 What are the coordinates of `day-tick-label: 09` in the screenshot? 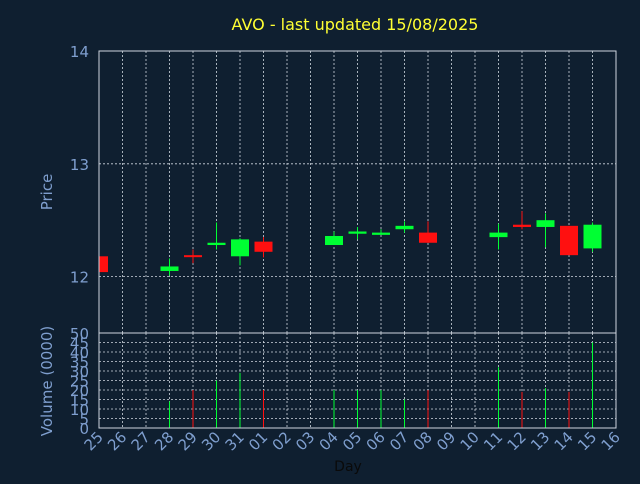 It's located at (446, 441).